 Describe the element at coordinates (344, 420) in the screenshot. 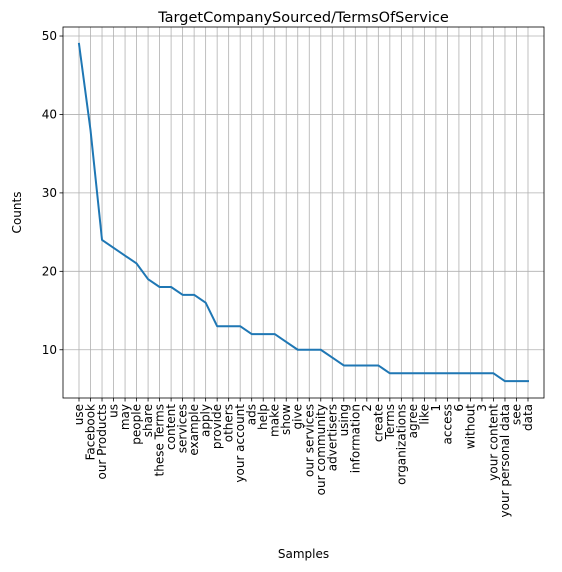

I see `x-tick-label: using` at that location.